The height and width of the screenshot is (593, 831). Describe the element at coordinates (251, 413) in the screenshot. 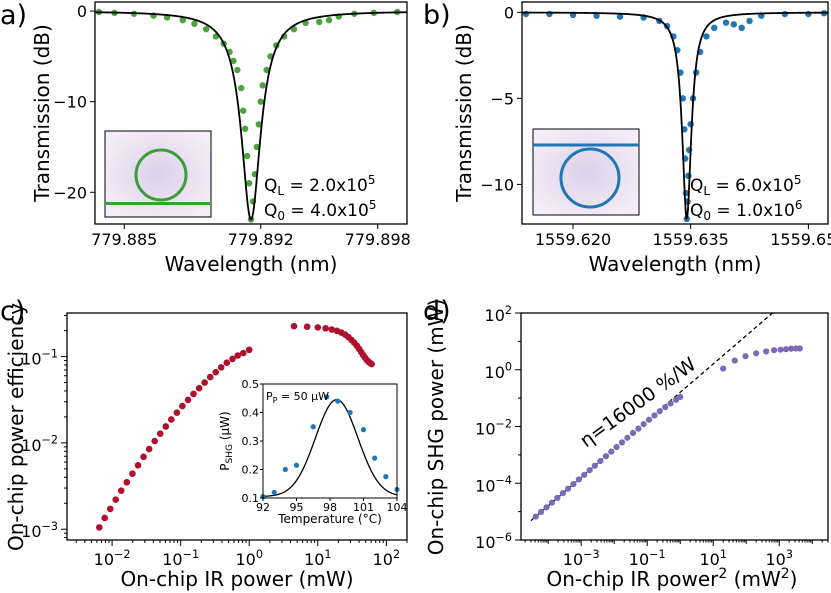

I see `inset-y-tick-label: 0.4` at that location.